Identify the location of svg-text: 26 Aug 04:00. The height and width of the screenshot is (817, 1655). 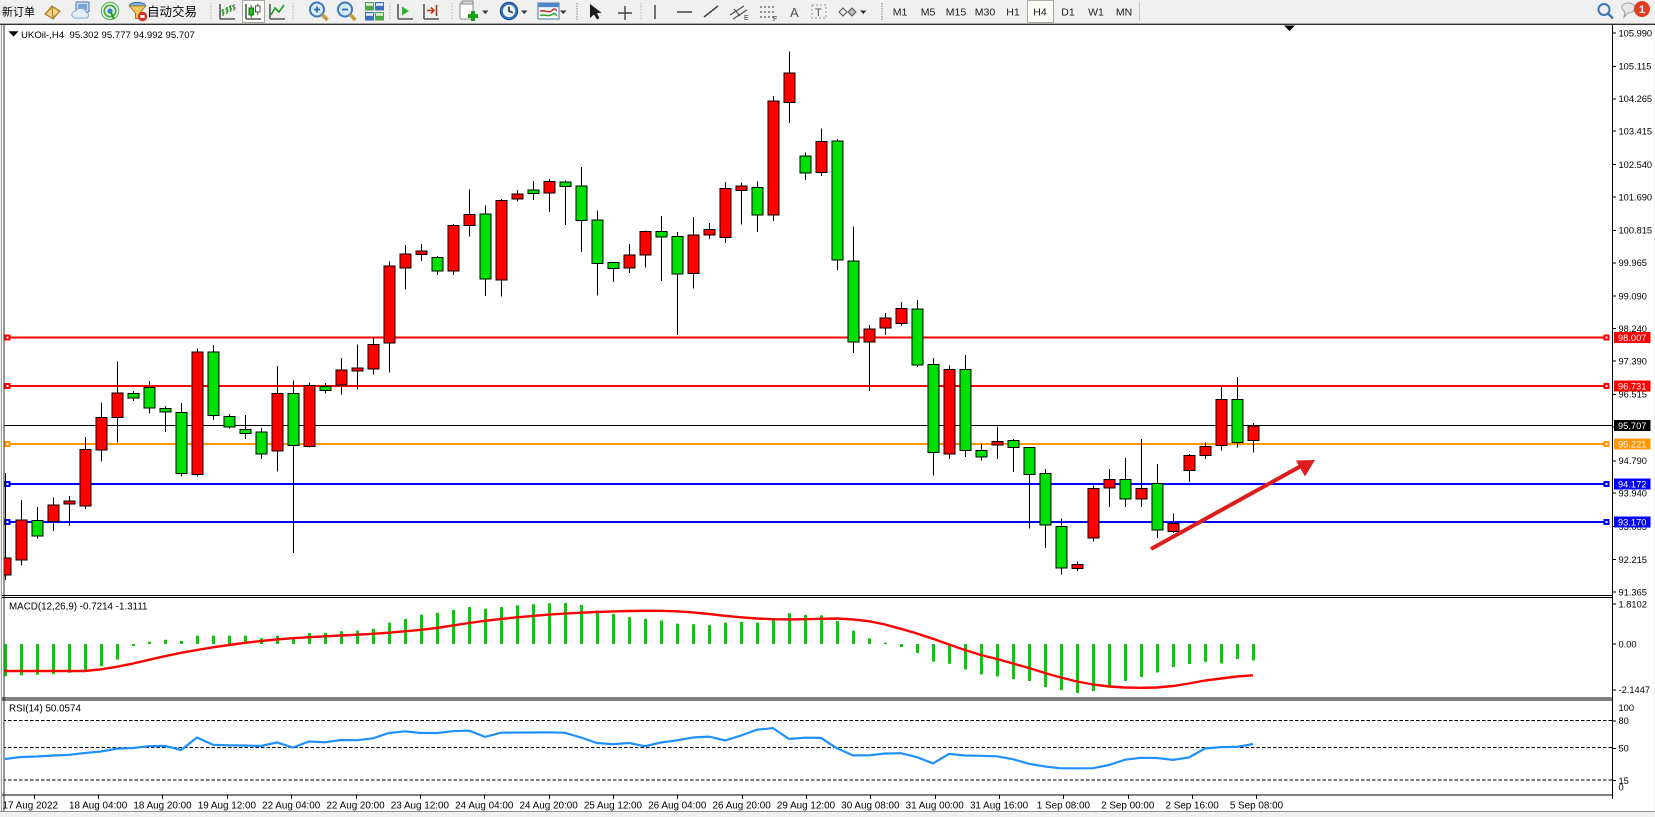
(677, 806).